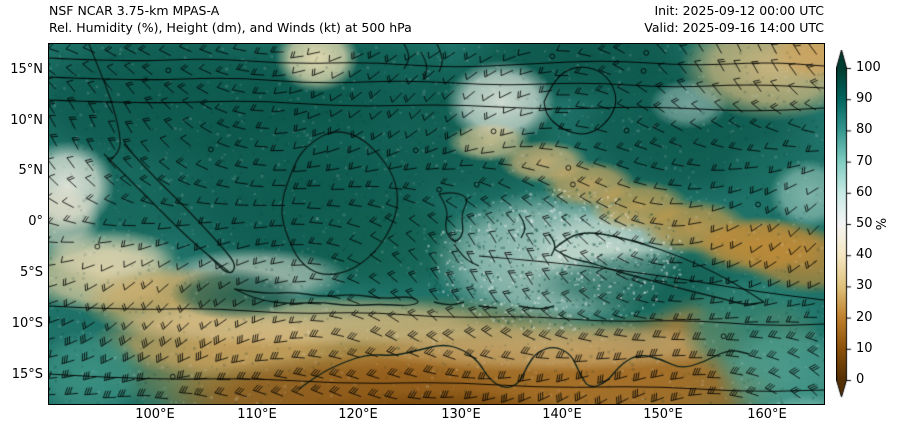 This screenshot has width=909, height=433. Describe the element at coordinates (562, 414) in the screenshot. I see `lon-tick-label: 140°E` at that location.